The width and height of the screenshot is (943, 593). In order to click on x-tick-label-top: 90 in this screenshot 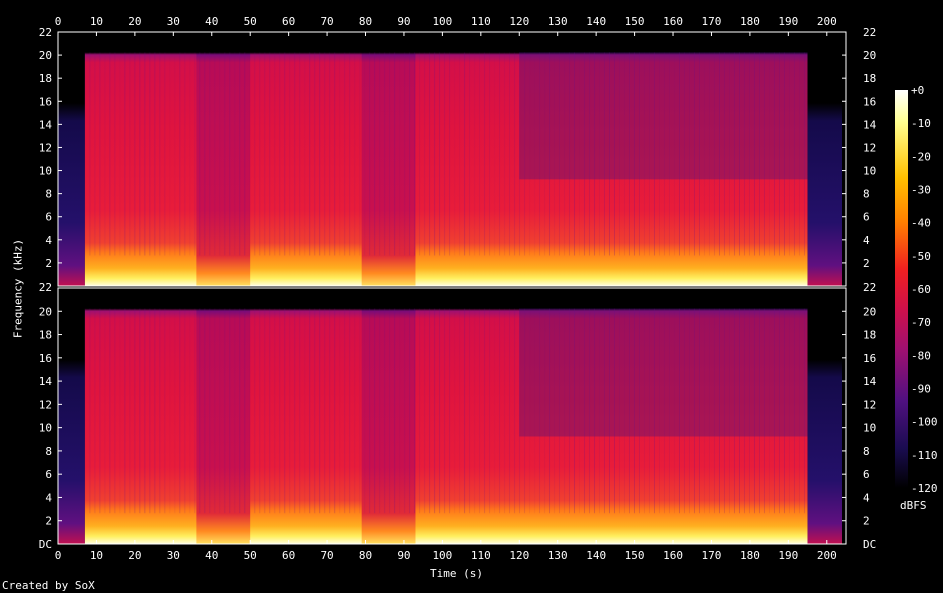, I will do `click(403, 21)`.